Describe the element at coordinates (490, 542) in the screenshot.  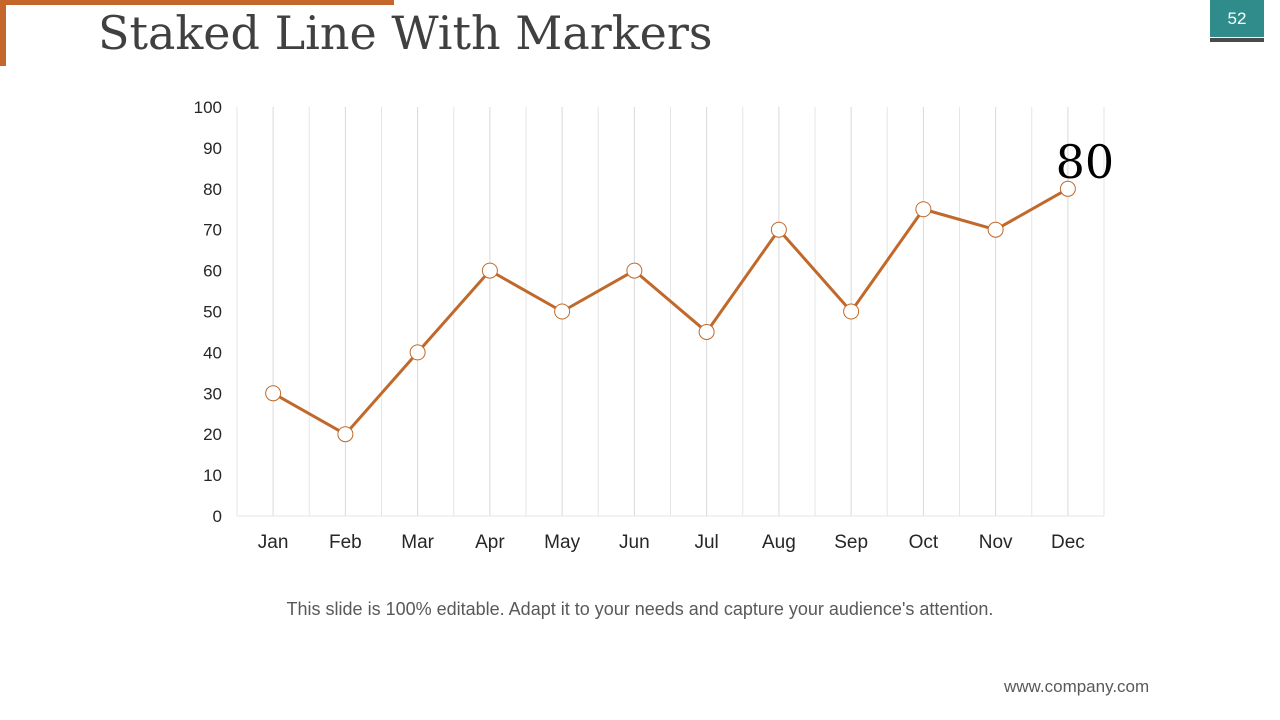
I see `x-tick-label: Apr` at that location.